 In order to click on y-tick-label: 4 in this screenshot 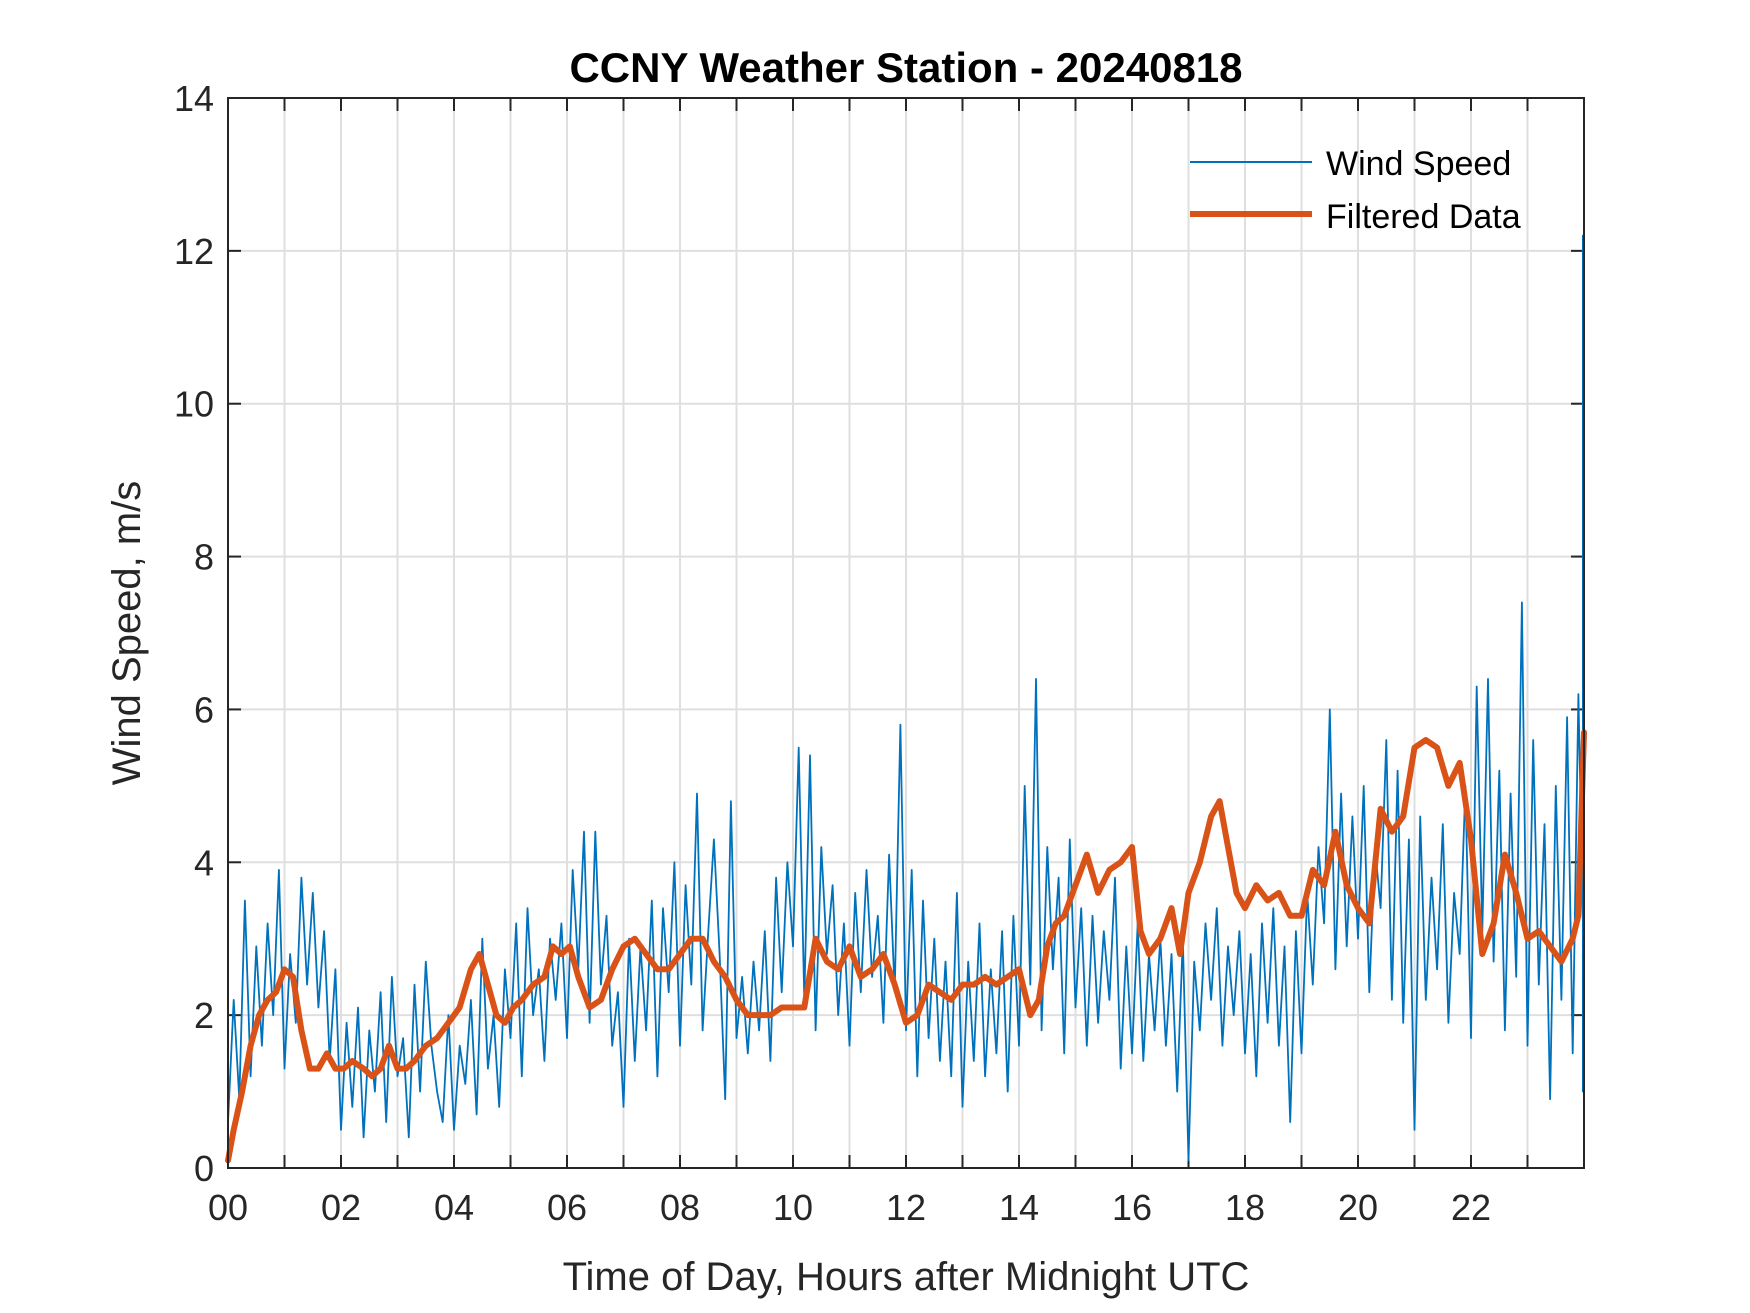, I will do `click(204, 862)`.